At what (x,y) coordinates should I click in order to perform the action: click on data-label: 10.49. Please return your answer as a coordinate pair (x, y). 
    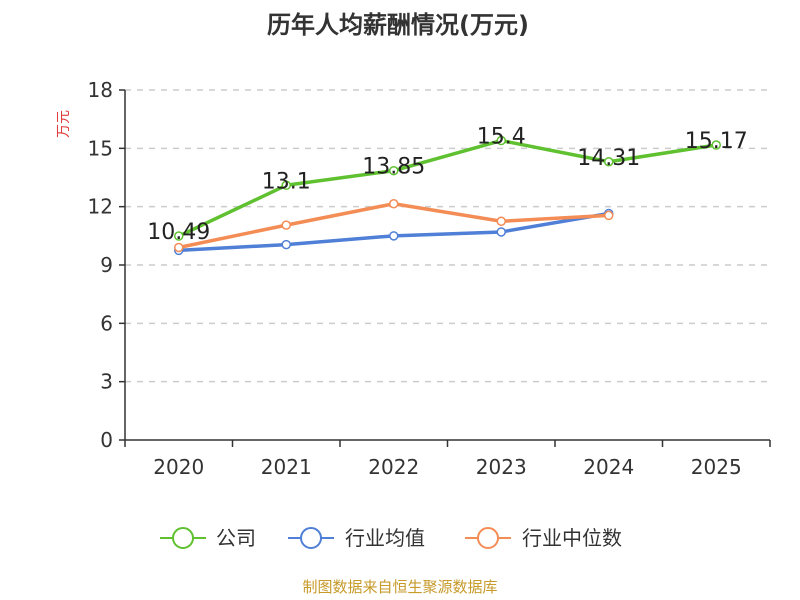
    Looking at the image, I should click on (178, 232).